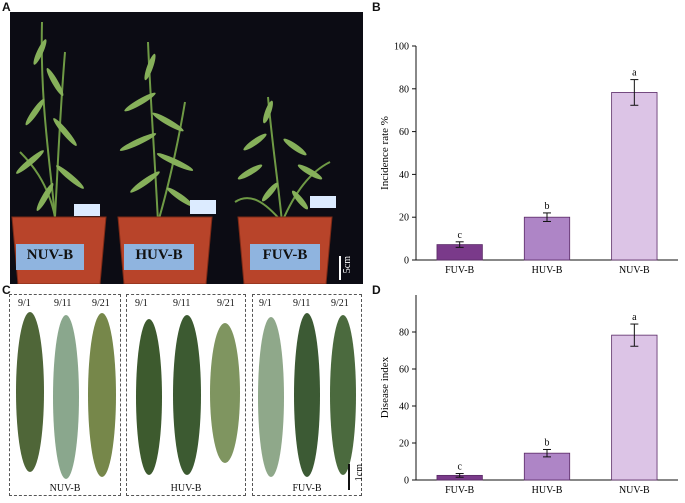 Image resolution: width=685 pixels, height=503 pixels. I want to click on group-label: HUV-B, so click(186, 488).